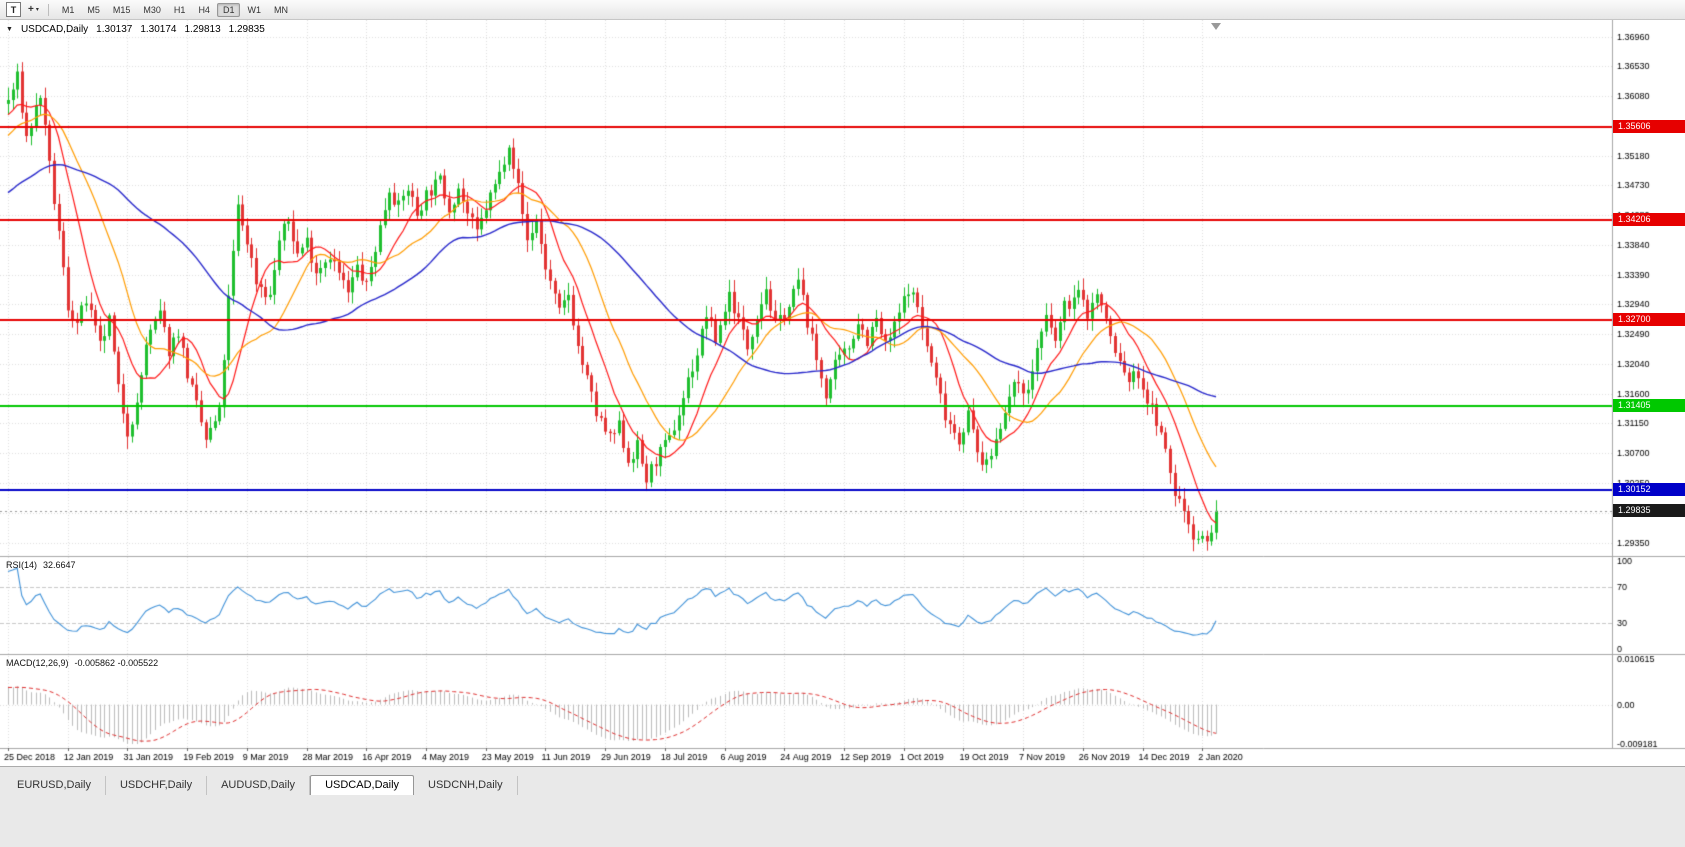 This screenshot has height=847, width=1685. I want to click on chart-symbol-label: USDCAD,Daily, so click(54, 29).